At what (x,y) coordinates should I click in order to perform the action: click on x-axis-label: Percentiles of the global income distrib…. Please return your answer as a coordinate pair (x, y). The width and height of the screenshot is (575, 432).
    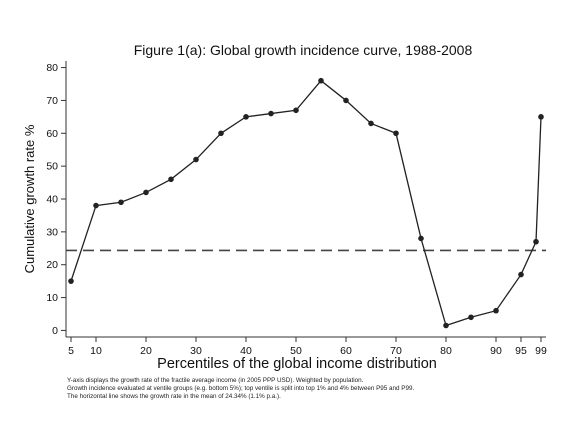
    Looking at the image, I should click on (297, 364).